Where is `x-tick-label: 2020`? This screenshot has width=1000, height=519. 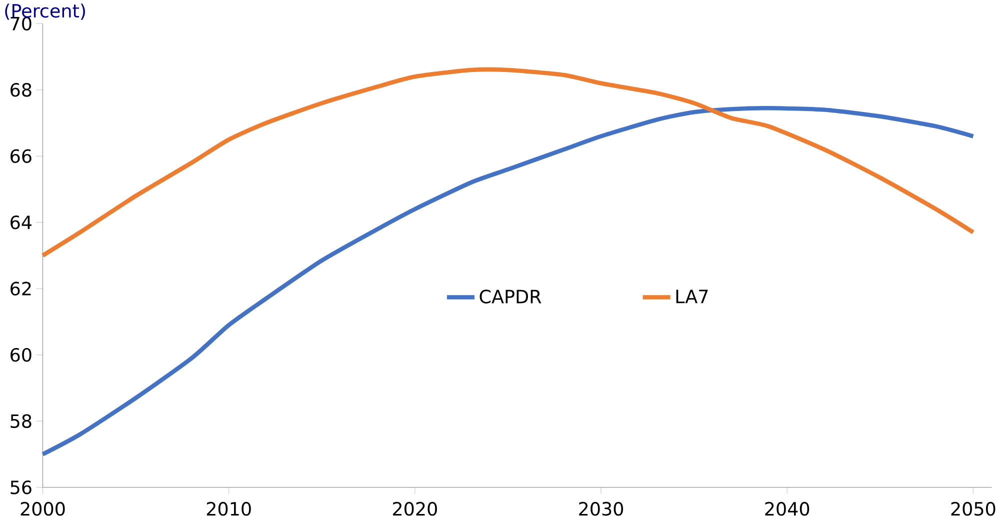 x-tick-label: 2020 is located at coordinates (415, 509).